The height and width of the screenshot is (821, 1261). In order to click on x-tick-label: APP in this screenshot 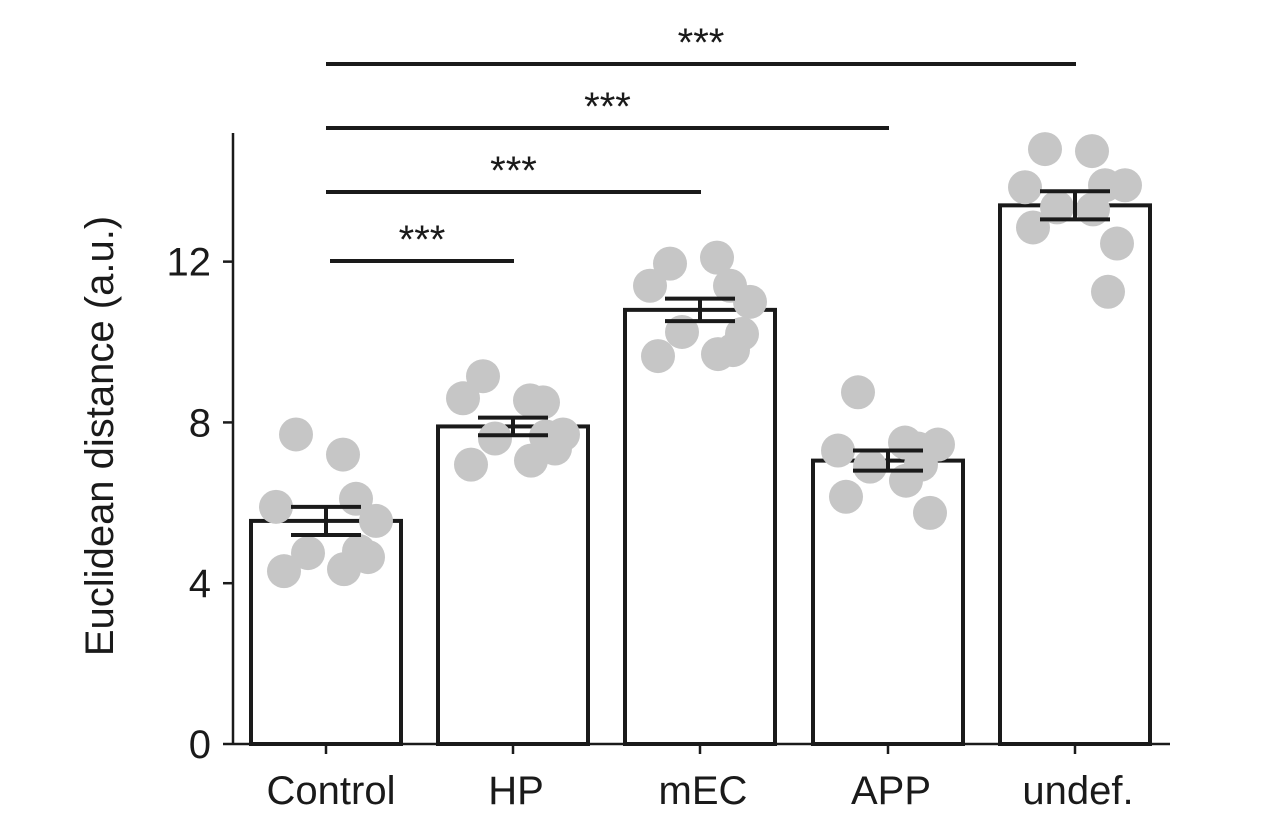, I will do `click(891, 791)`.